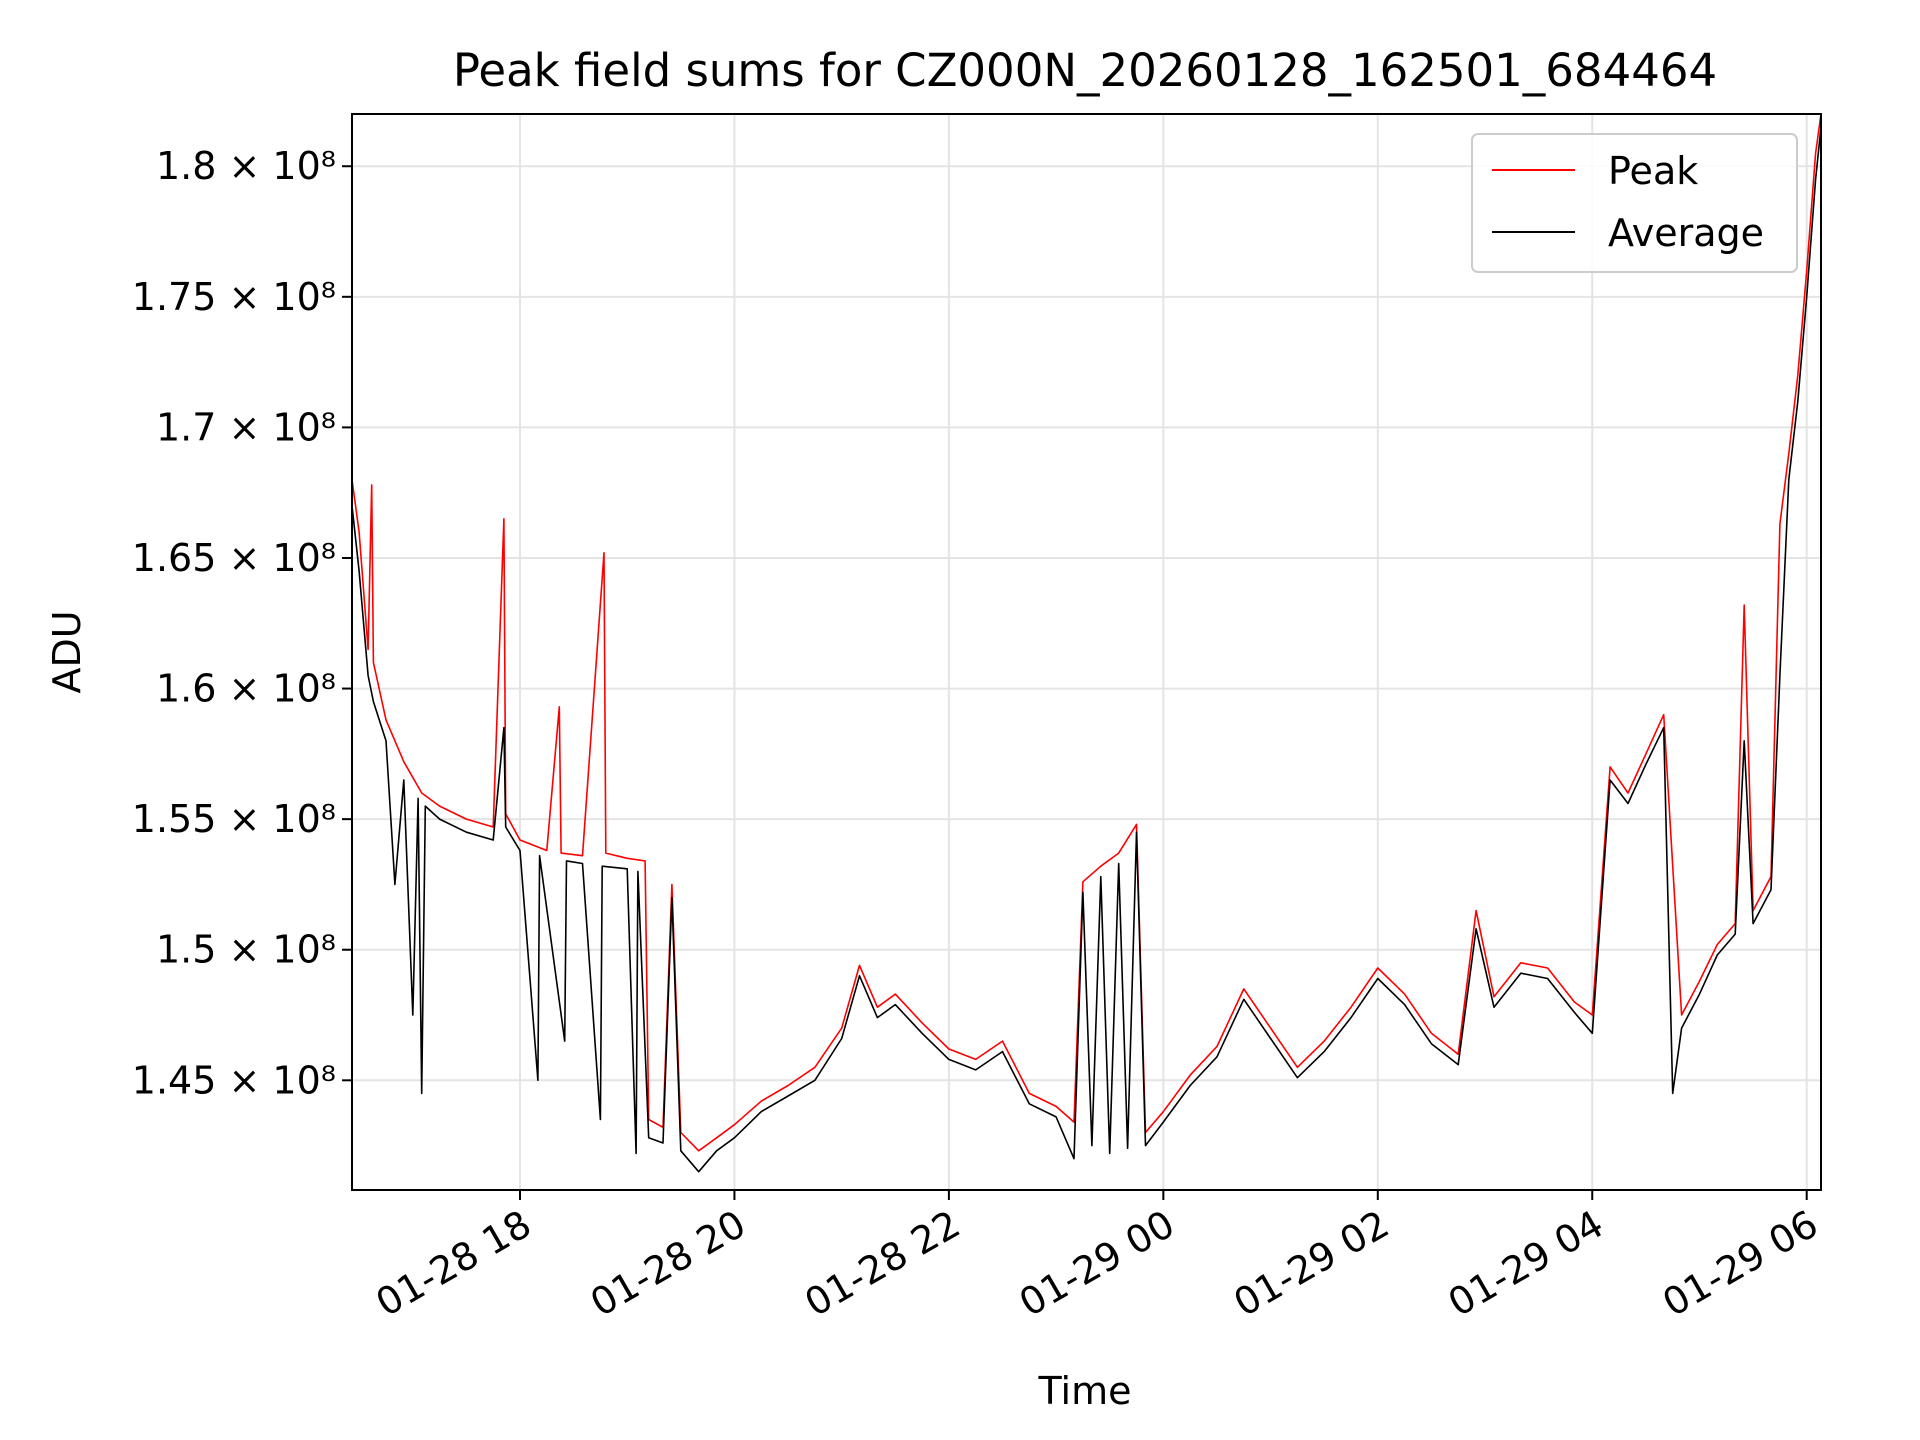 This screenshot has height=1440, width=1920. What do you see at coordinates (1097, 1264) in the screenshot?
I see `x-tick-label: 01-29 00` at bounding box center [1097, 1264].